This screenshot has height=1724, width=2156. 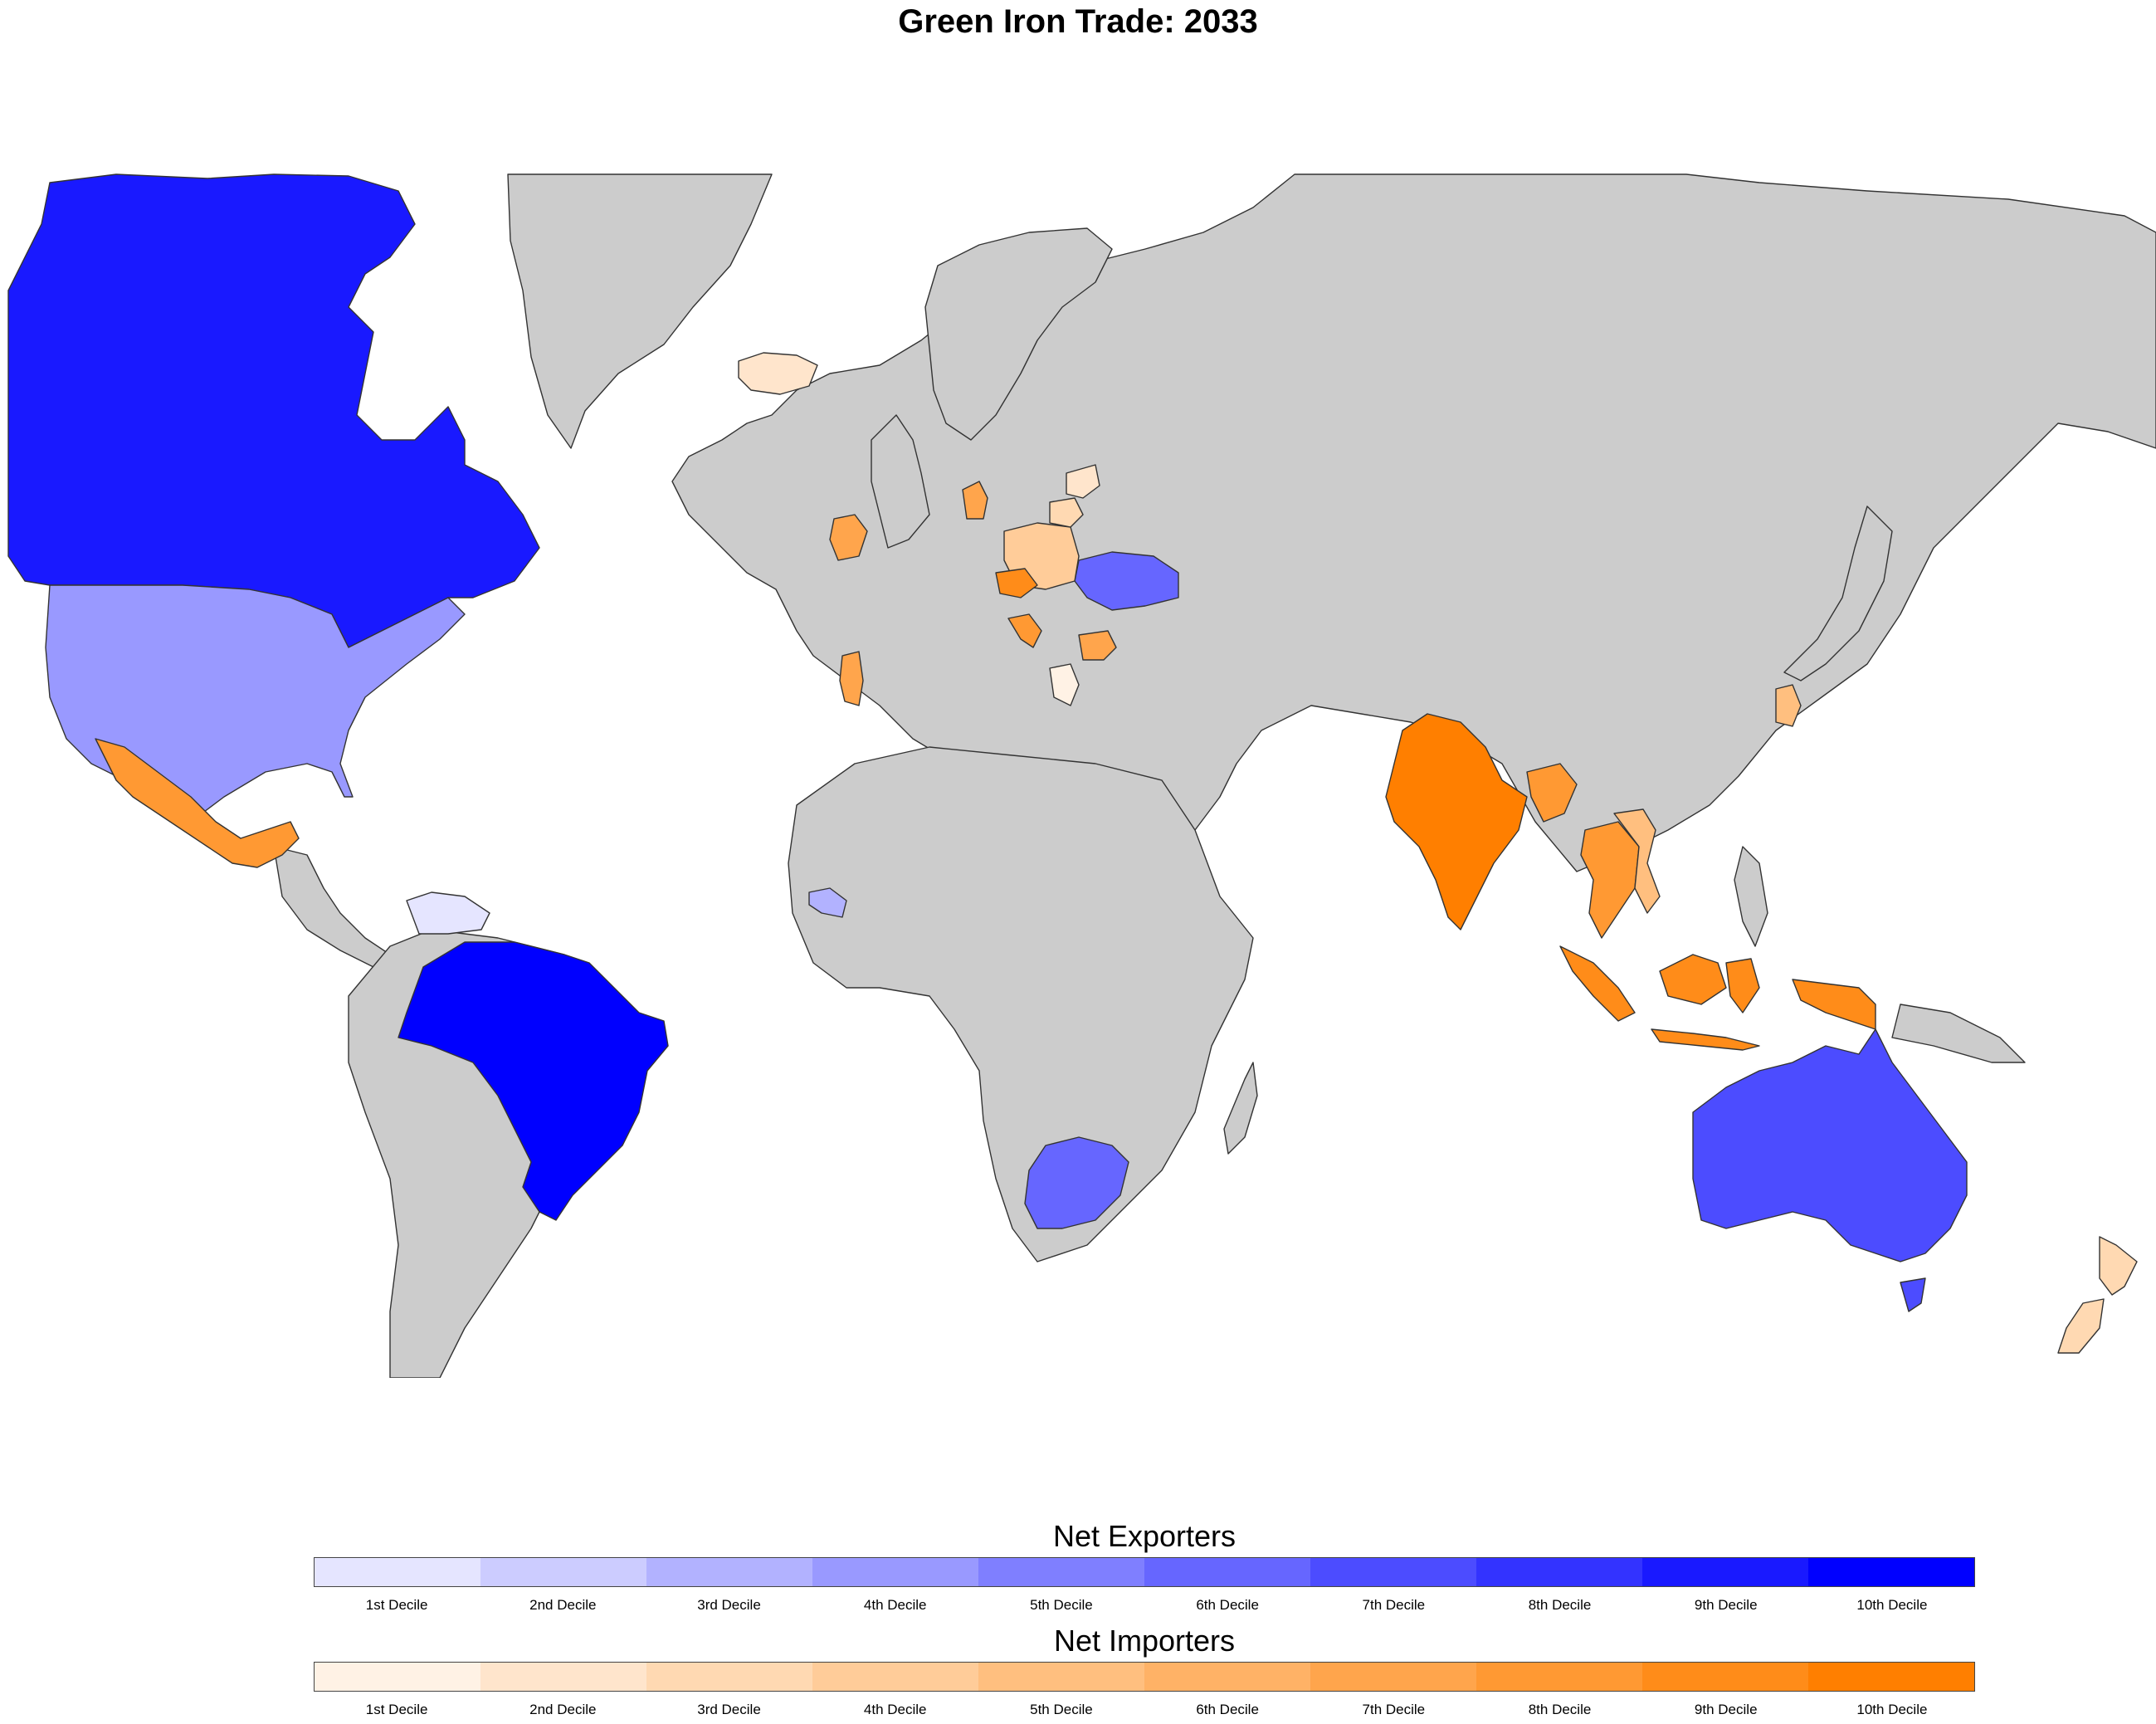 What do you see at coordinates (729, 1709) in the screenshot?
I see `importers-decile-label: 3rd Decile` at bounding box center [729, 1709].